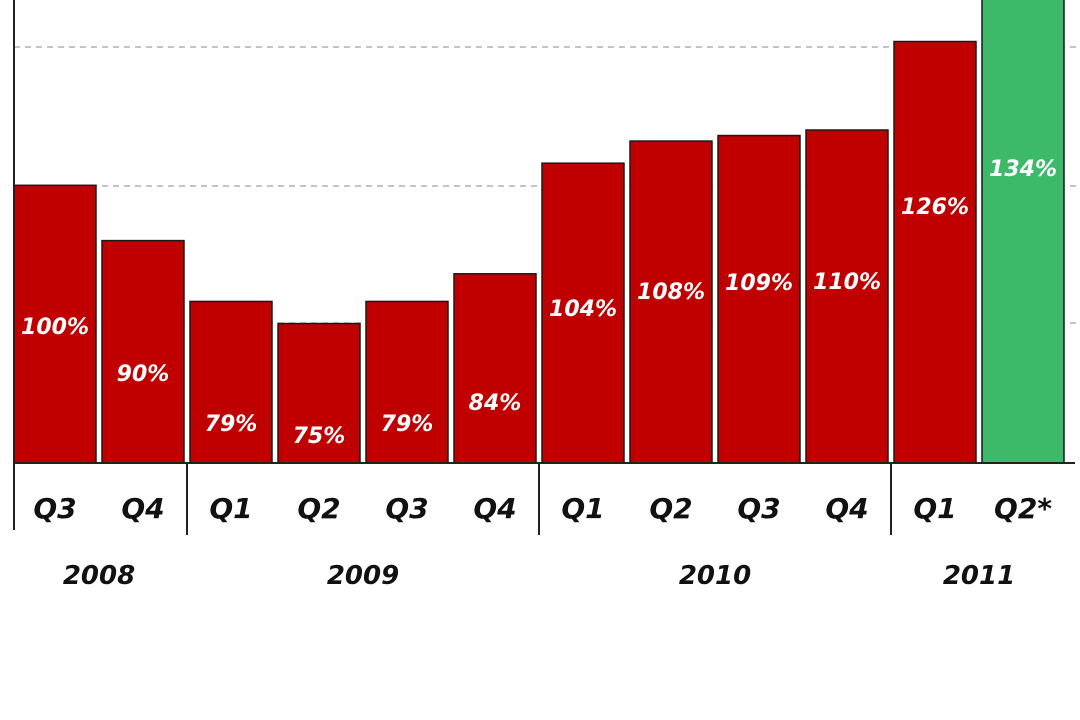 The height and width of the screenshot is (720, 1080). I want to click on bar-value-label: 100%, so click(55, 327).